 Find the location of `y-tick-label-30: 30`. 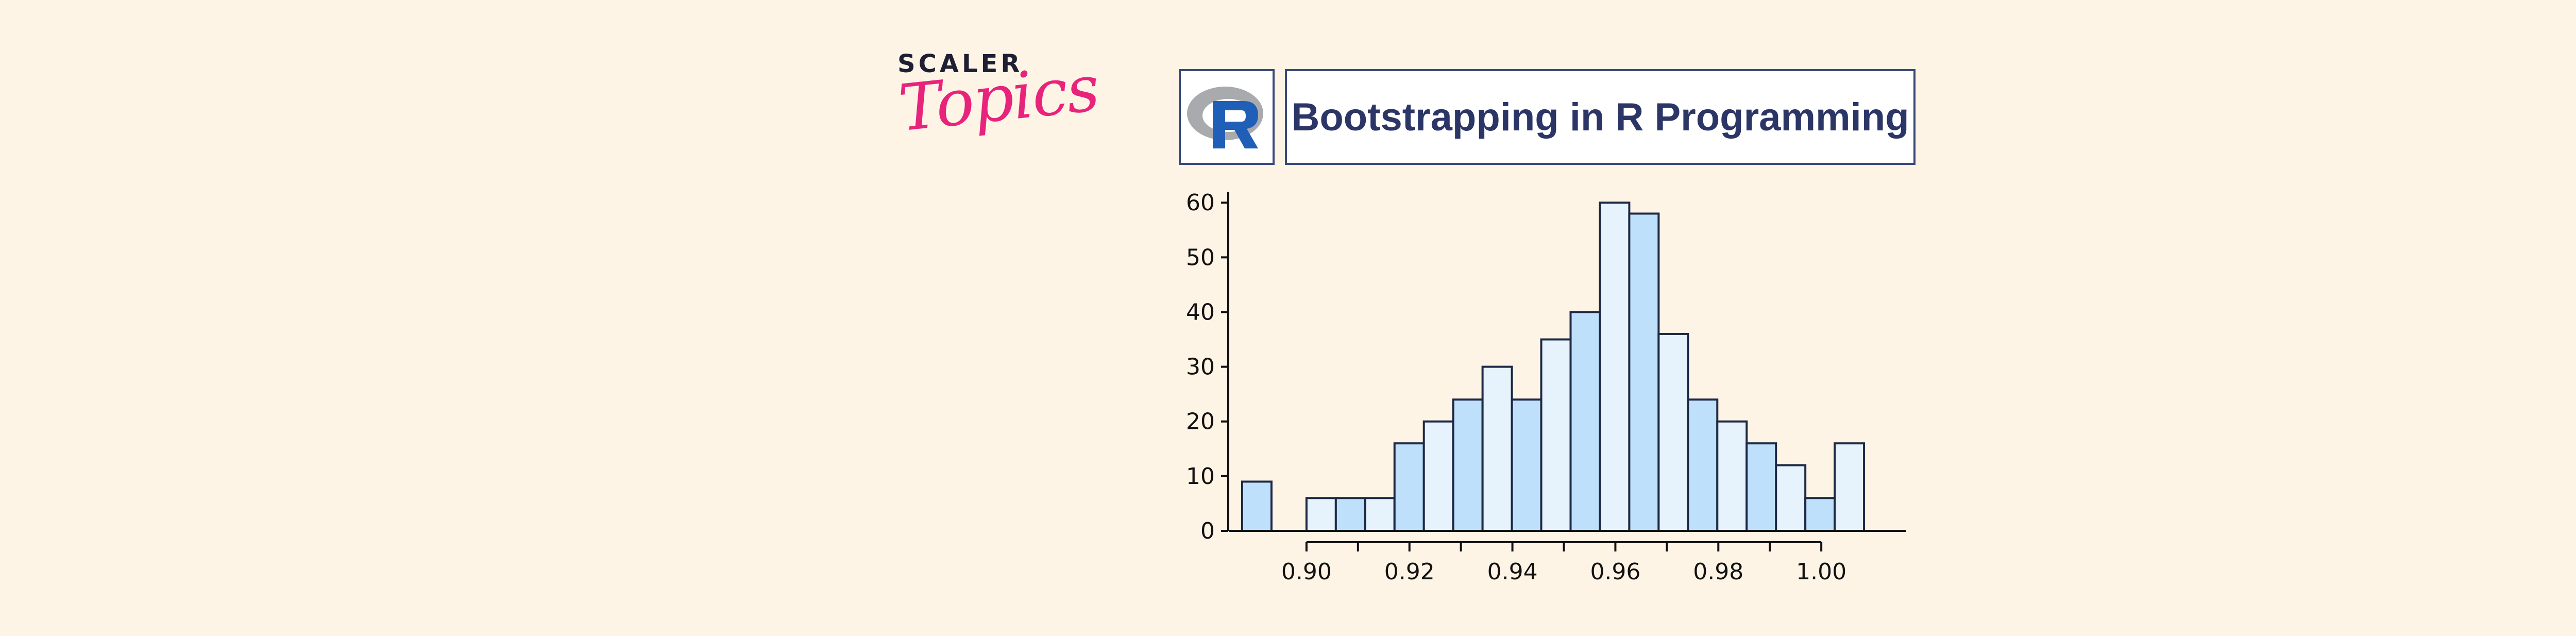

y-tick-label-30: 30 is located at coordinates (1200, 367).